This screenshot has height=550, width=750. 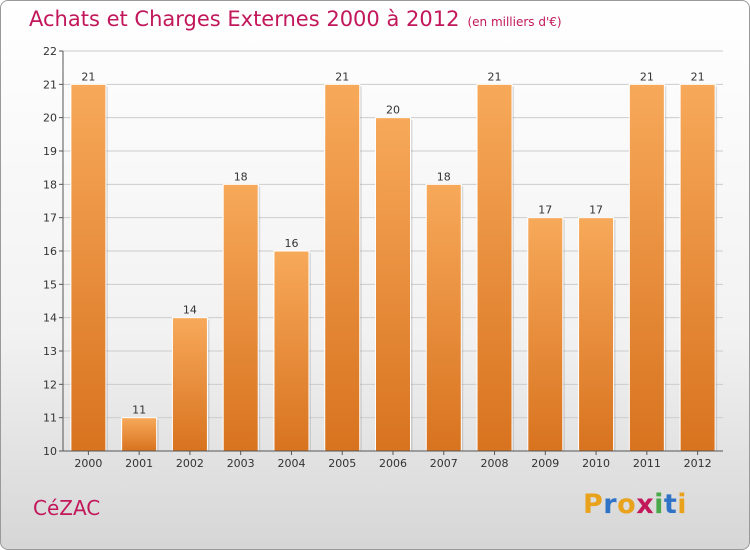 I want to click on logo-letter: x, so click(x=645, y=504).